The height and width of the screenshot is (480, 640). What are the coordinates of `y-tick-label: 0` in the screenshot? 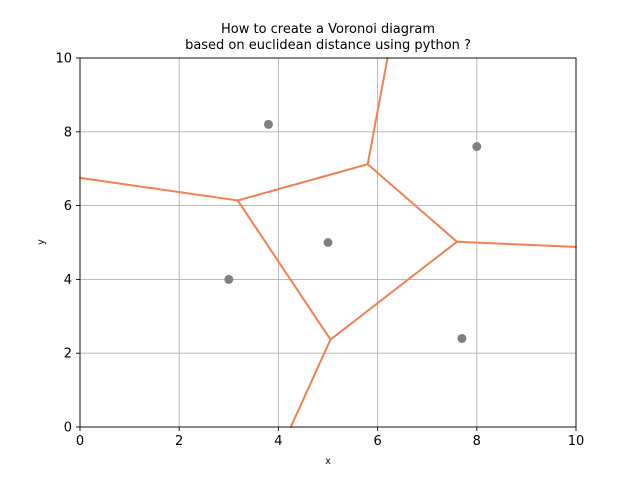 It's located at (68, 428).